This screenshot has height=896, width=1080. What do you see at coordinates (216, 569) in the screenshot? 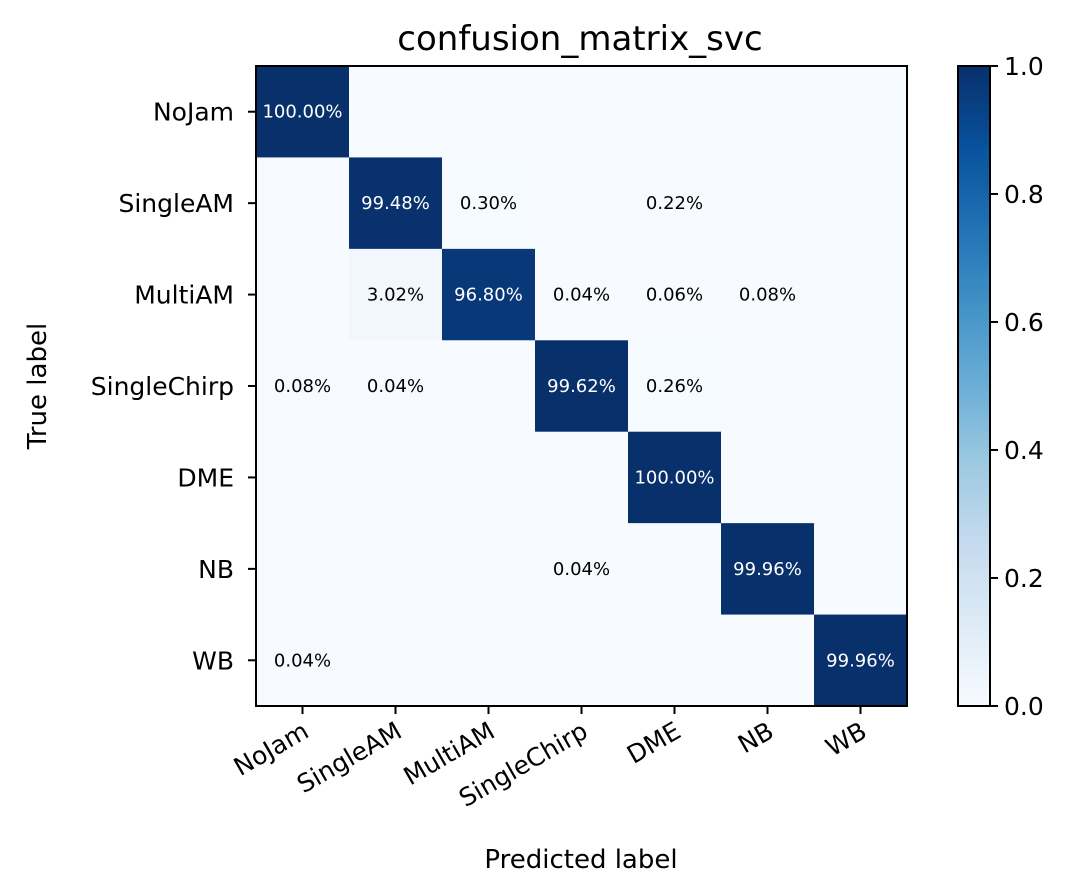
I see `y-tick-label: NB` at bounding box center [216, 569].